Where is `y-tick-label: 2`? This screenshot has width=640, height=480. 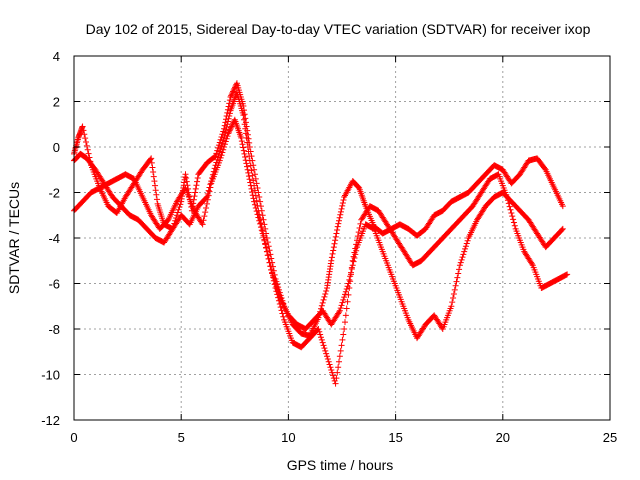
y-tick-label: 2 is located at coordinates (56, 102).